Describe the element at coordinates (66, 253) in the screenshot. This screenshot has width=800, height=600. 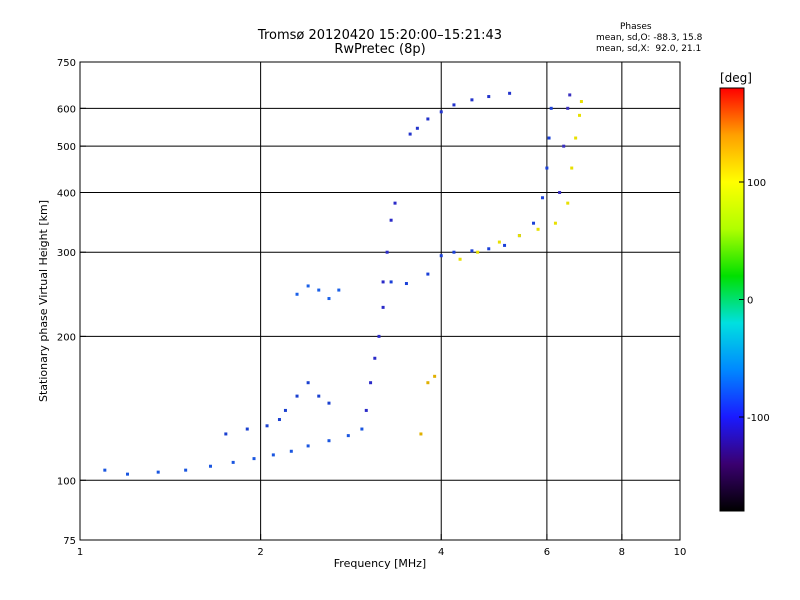
I see `y-tick-label: 300` at that location.